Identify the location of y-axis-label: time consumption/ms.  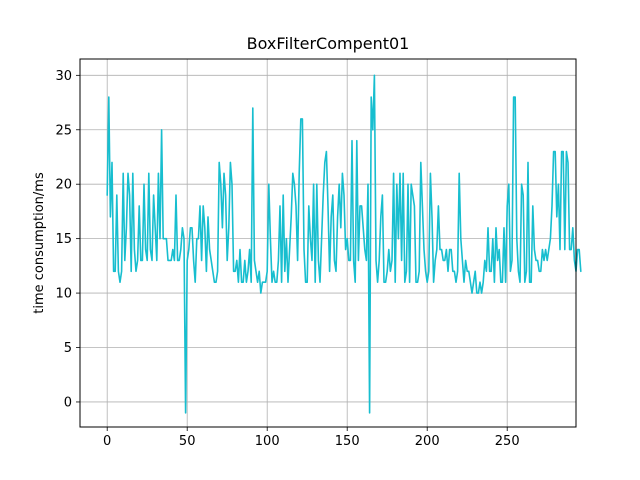
(39, 243).